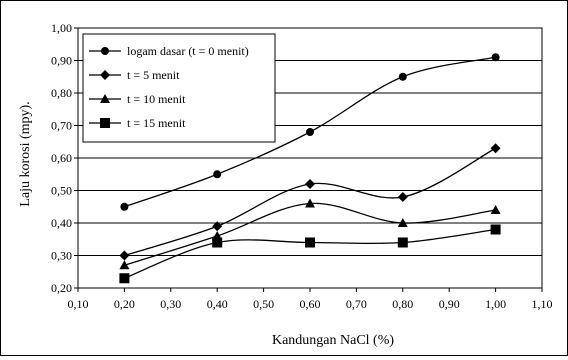 The width and height of the screenshot is (568, 360). Describe the element at coordinates (61, 191) in the screenshot. I see `y-tick-label: 0,50` at that location.